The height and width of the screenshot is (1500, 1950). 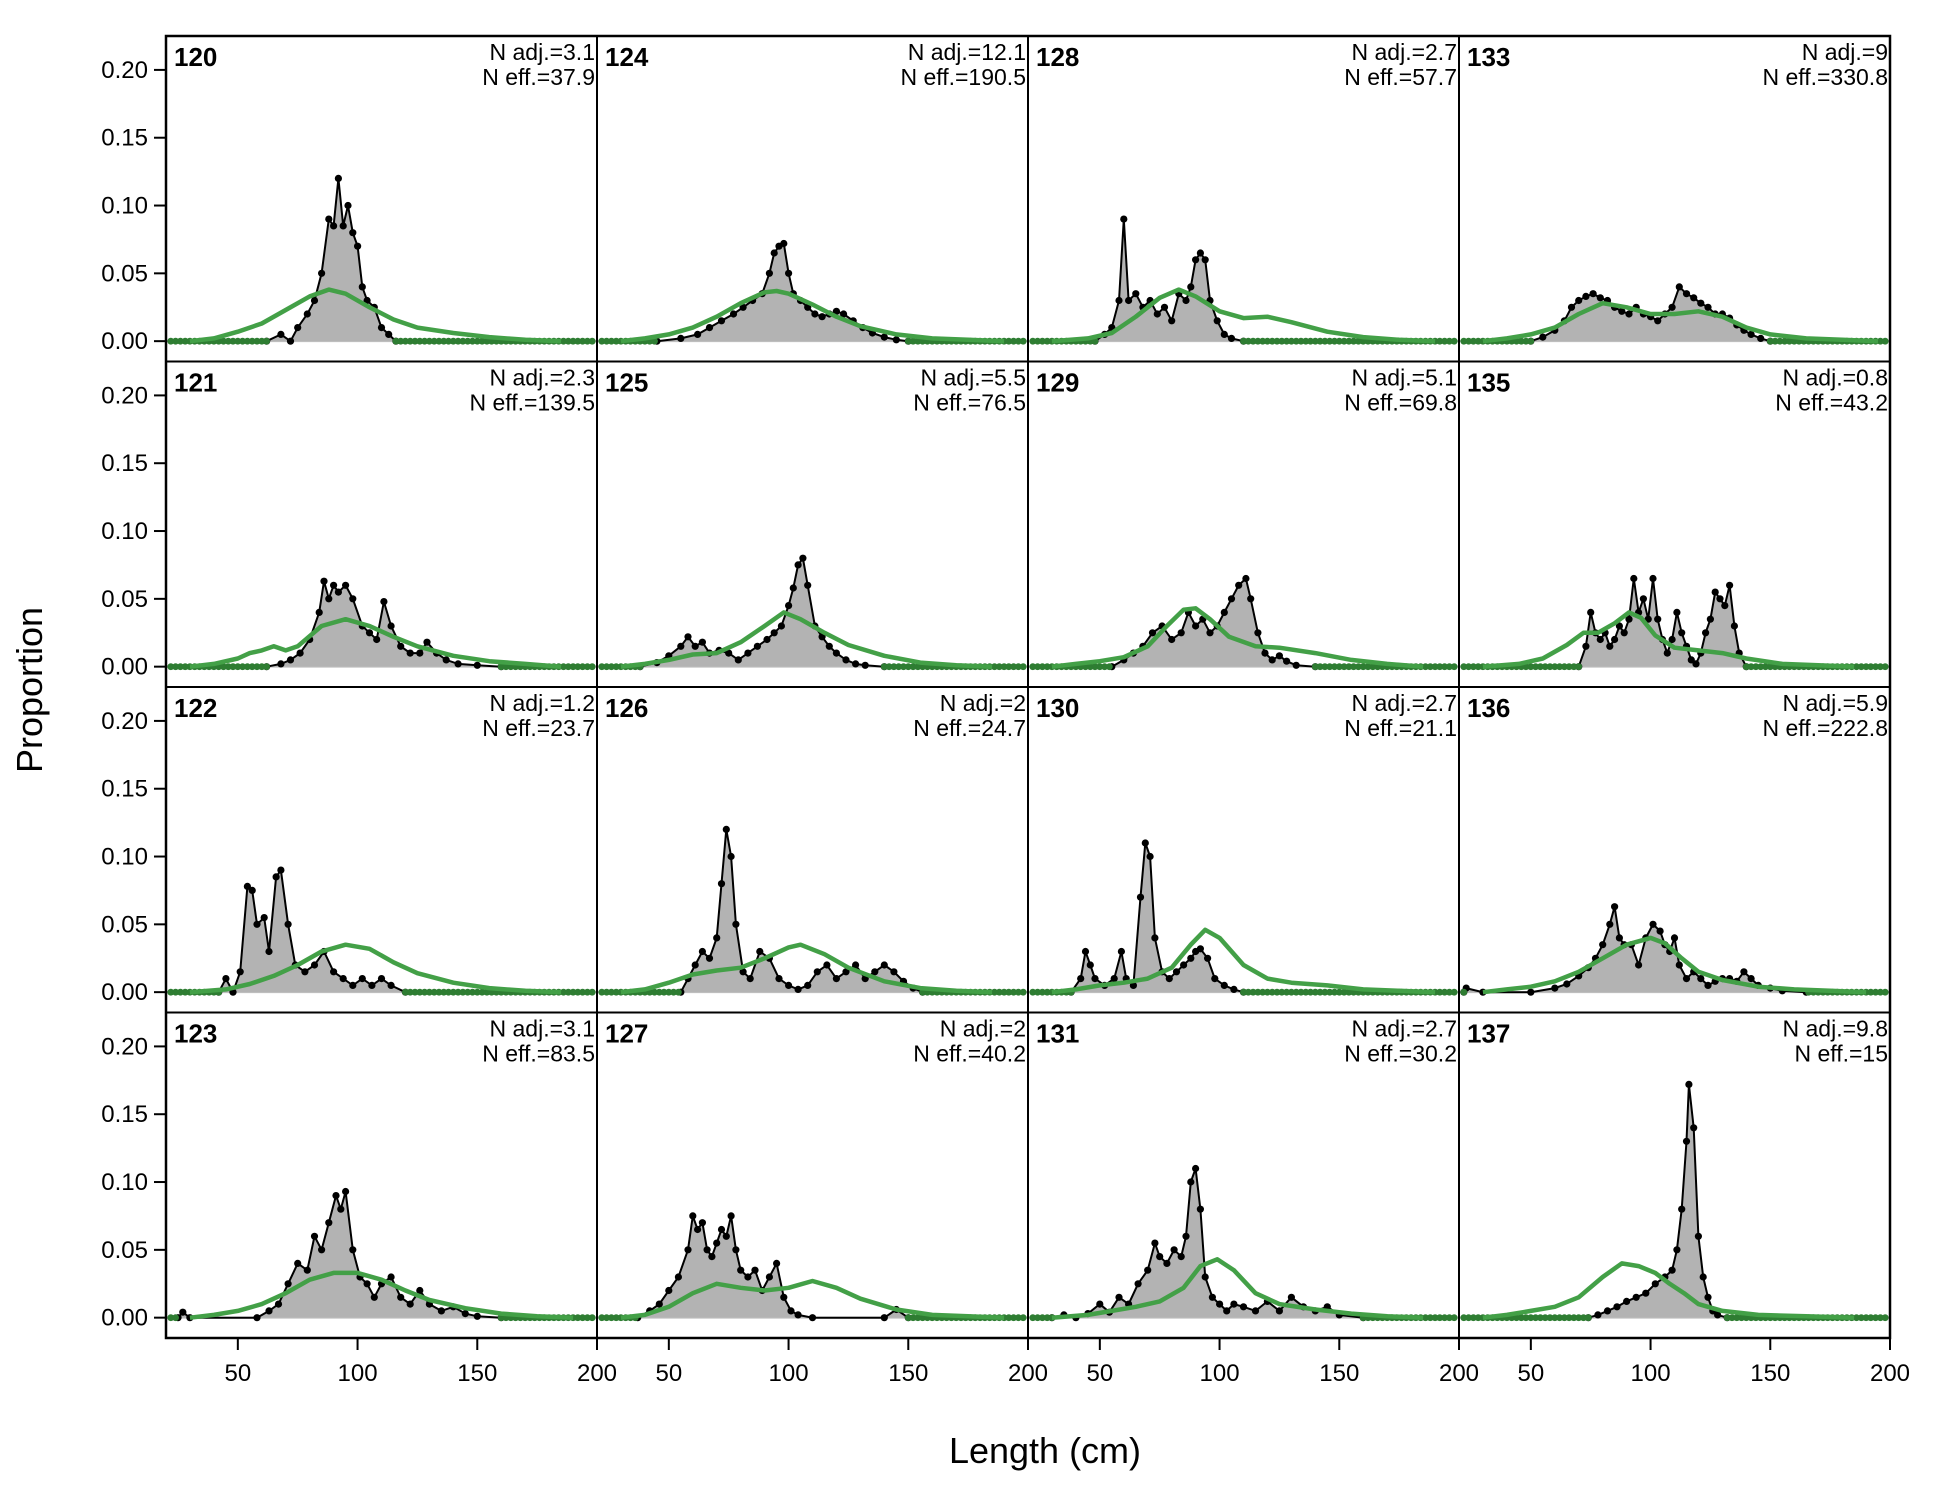 What do you see at coordinates (983, 703) in the screenshot?
I see `n-adj-label: N adj.=2` at bounding box center [983, 703].